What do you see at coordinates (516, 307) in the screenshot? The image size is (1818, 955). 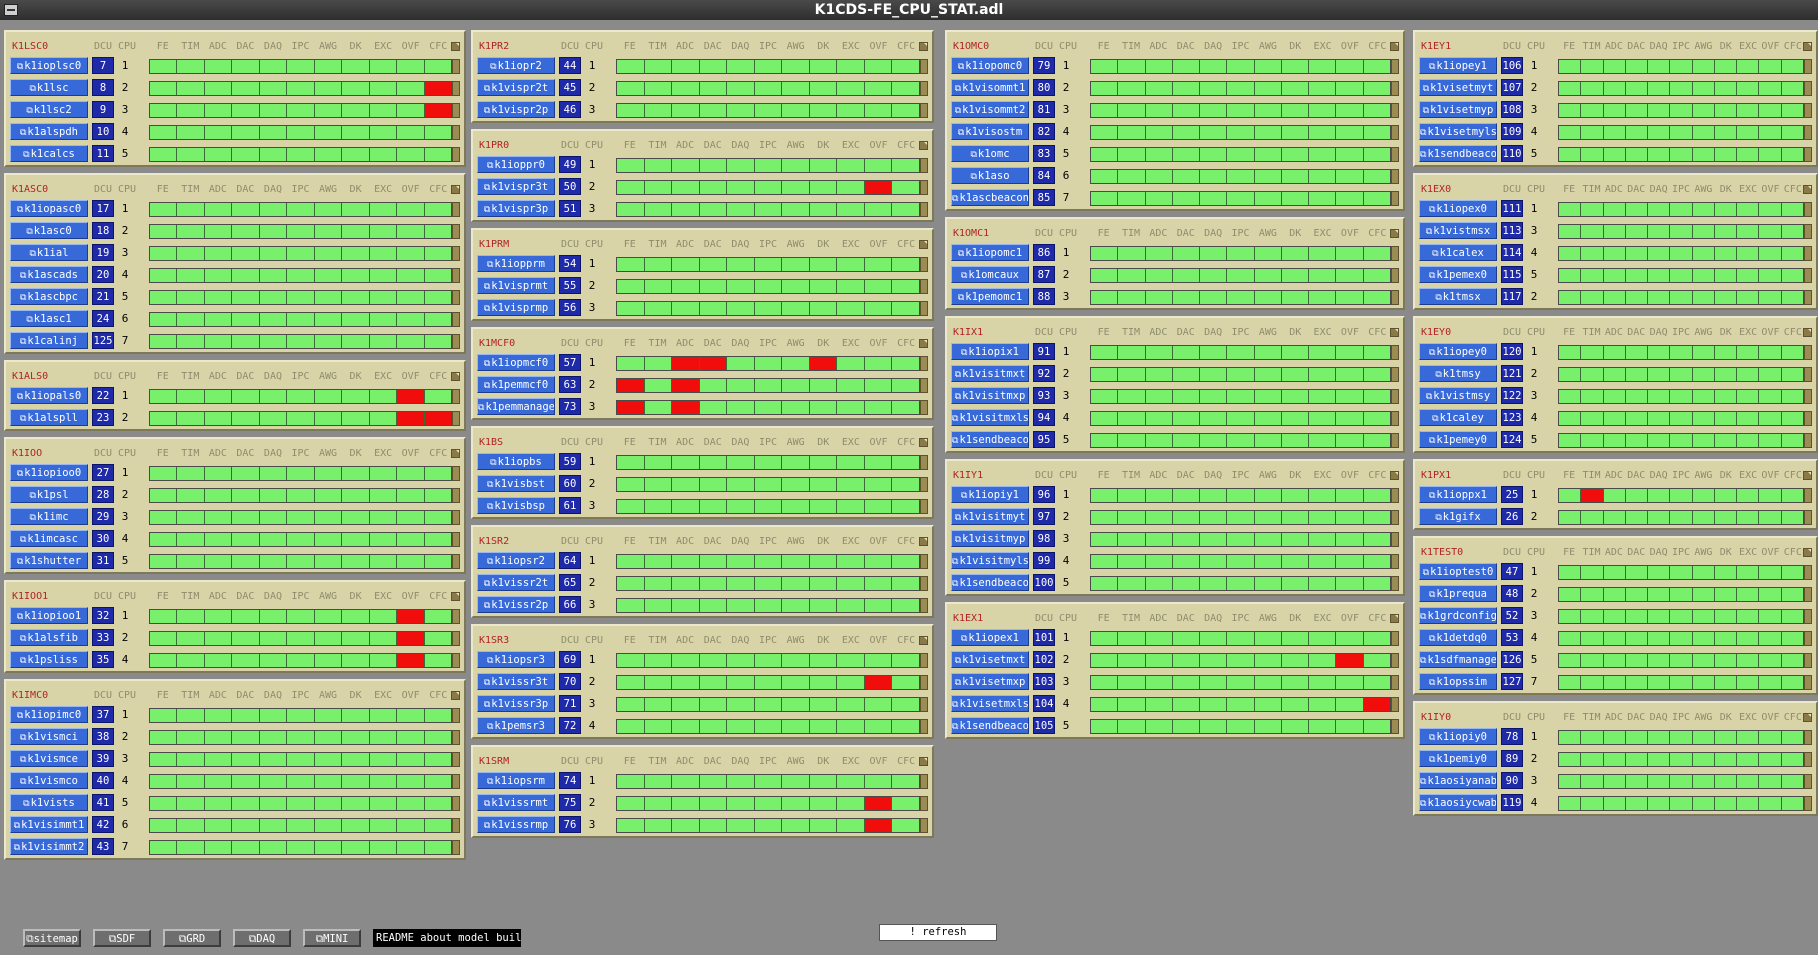 I see `model-button-k1visprmp: ⧉k1visprmp` at bounding box center [516, 307].